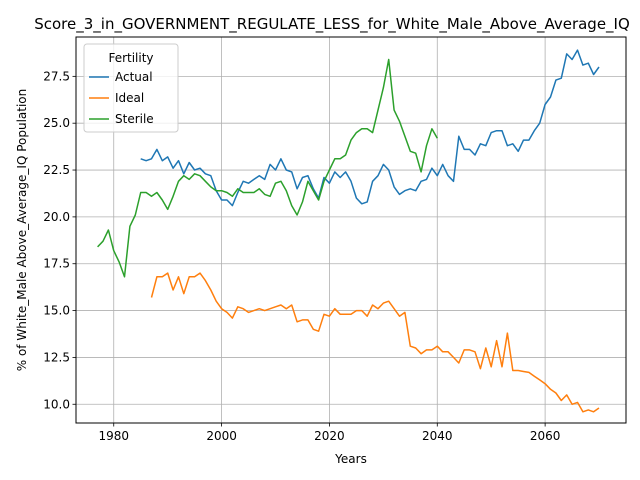  I want to click on y-tick-label: 27.5, so click(56, 76).